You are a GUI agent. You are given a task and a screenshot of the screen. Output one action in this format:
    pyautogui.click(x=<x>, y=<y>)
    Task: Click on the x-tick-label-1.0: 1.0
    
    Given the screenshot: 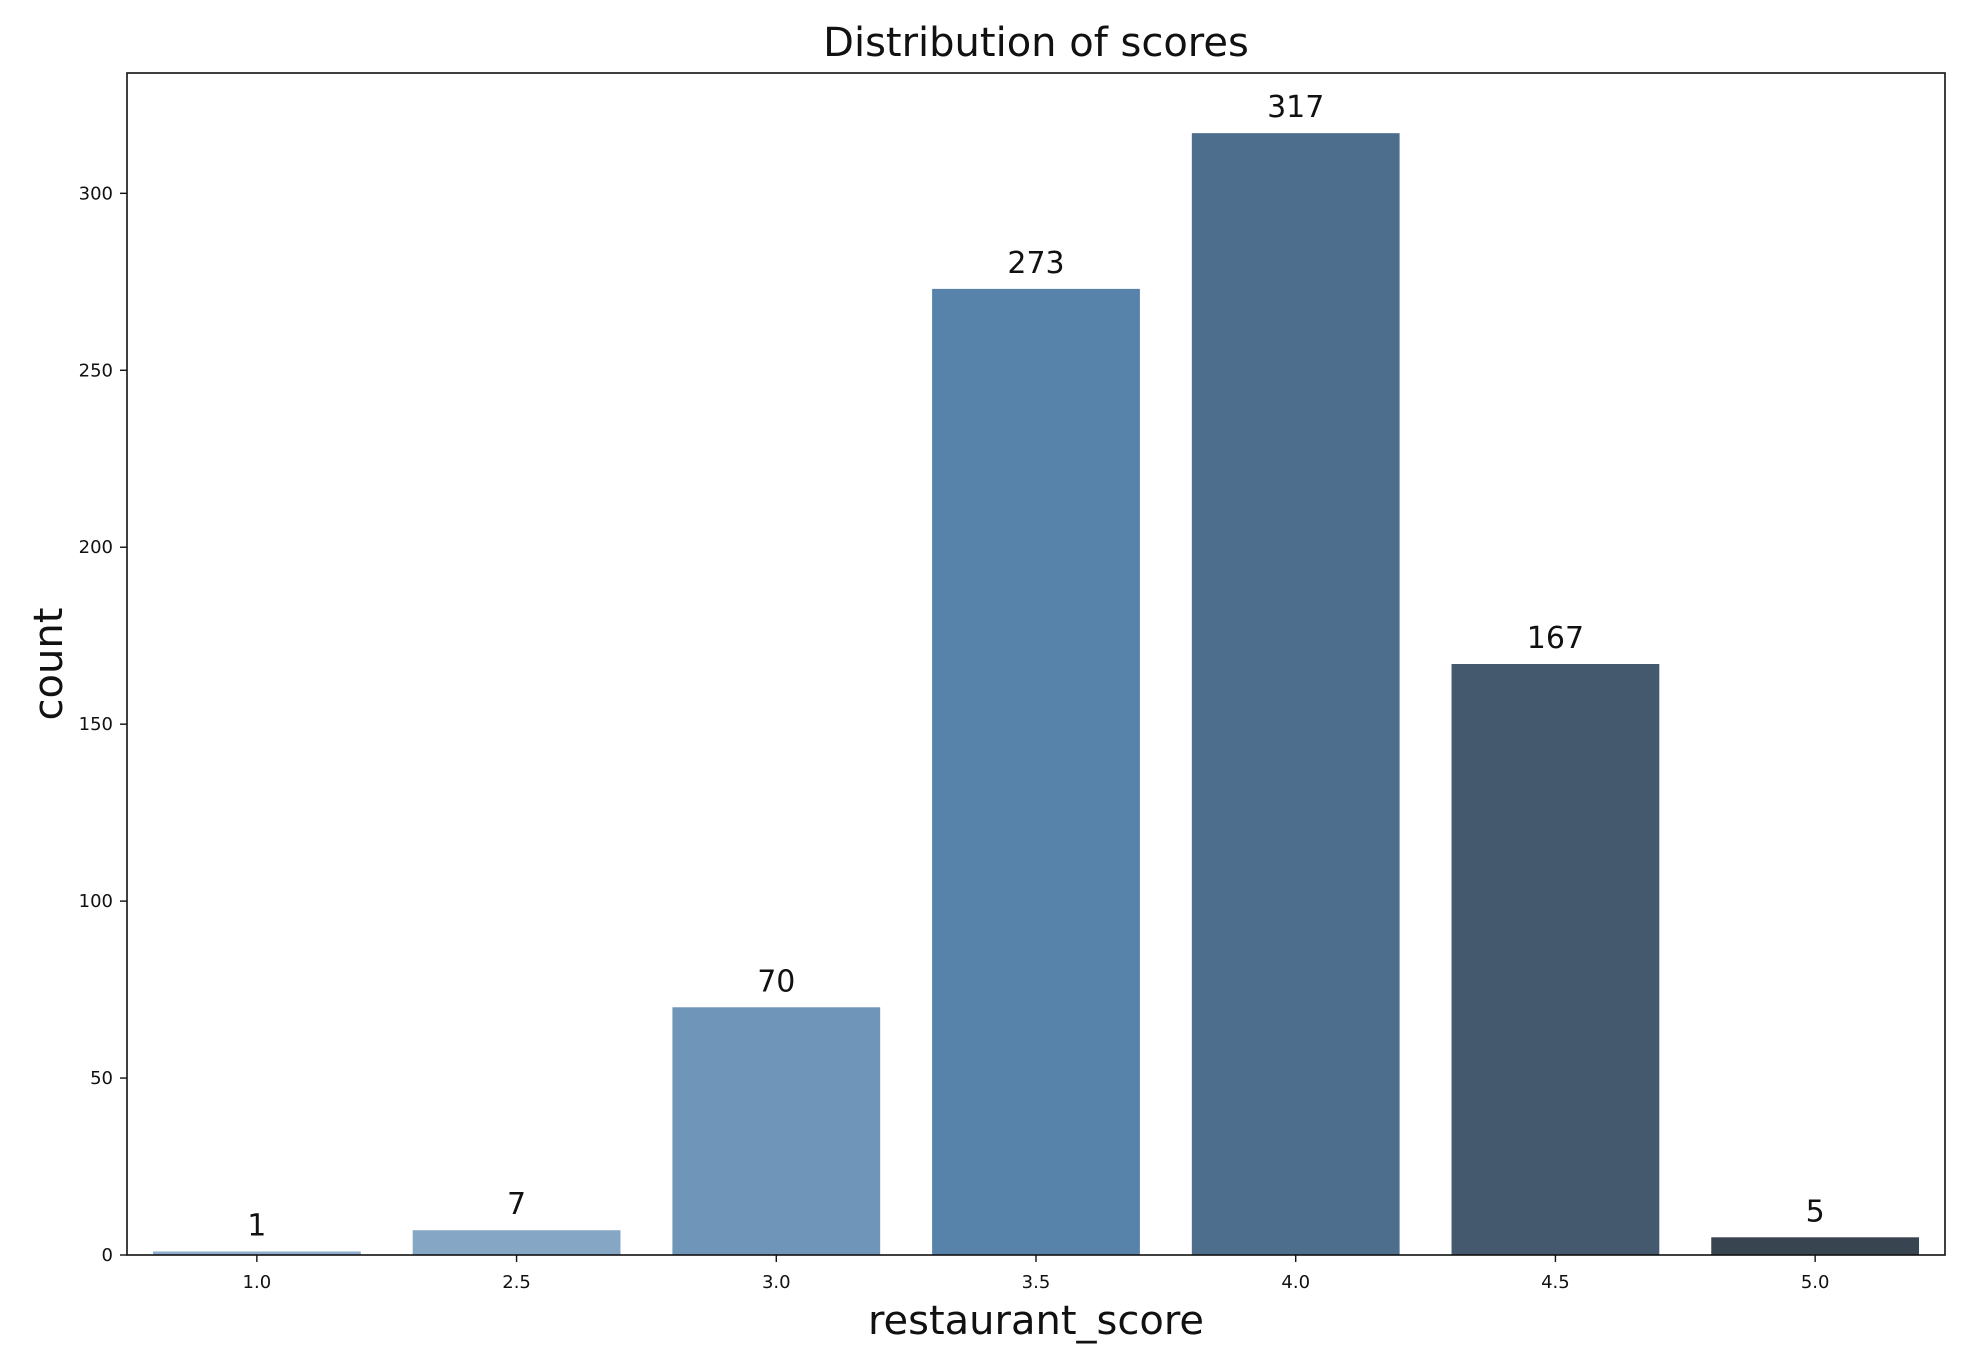 What is the action you would take?
    pyautogui.click(x=257, y=1282)
    